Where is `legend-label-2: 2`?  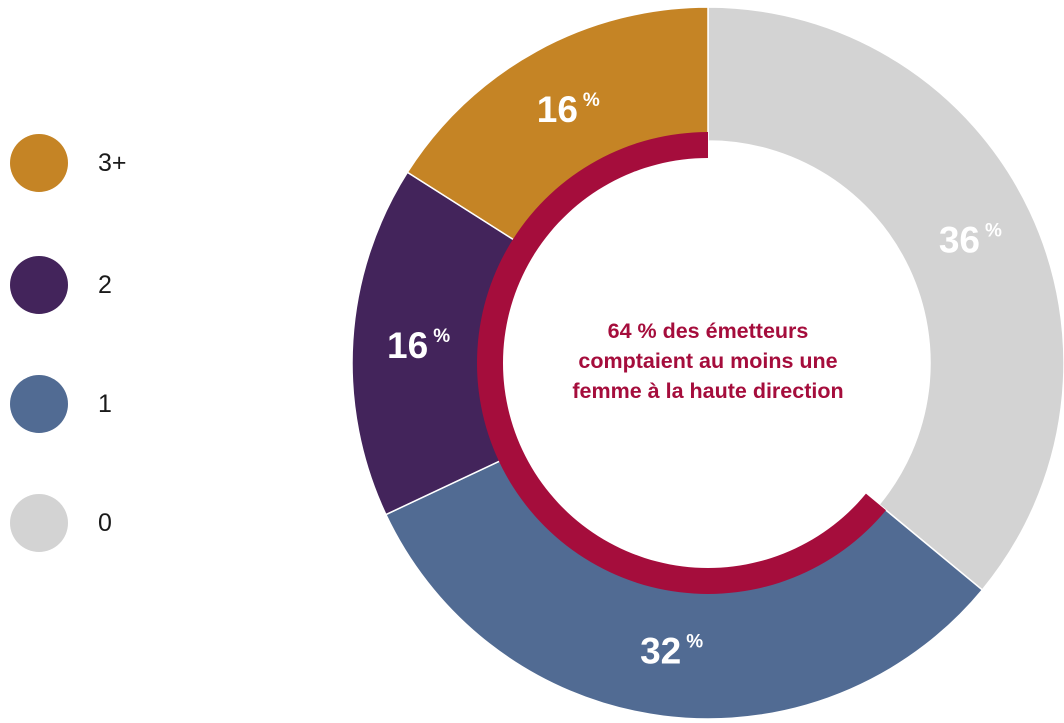 legend-label-2: 2 is located at coordinates (105, 284).